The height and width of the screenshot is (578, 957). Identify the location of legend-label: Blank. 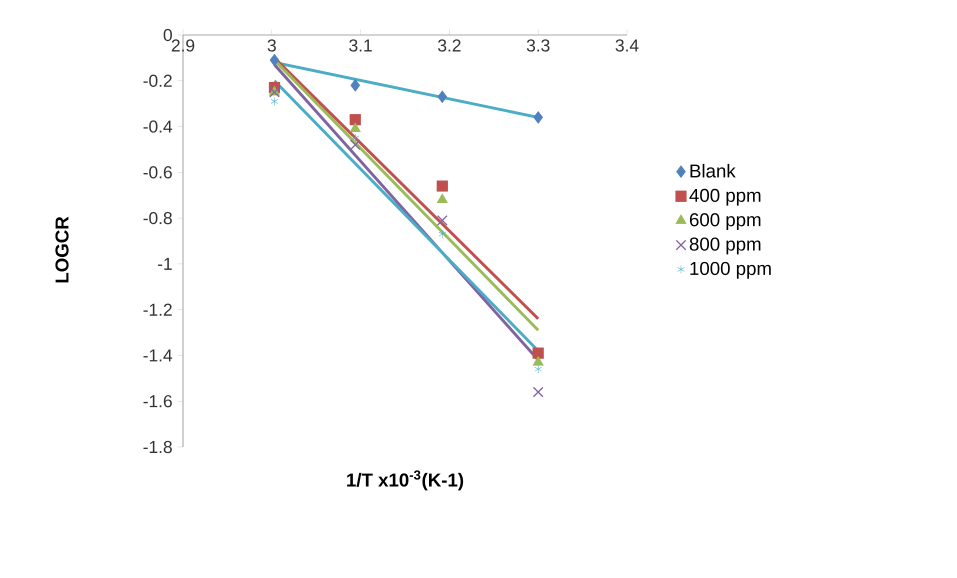
(713, 171).